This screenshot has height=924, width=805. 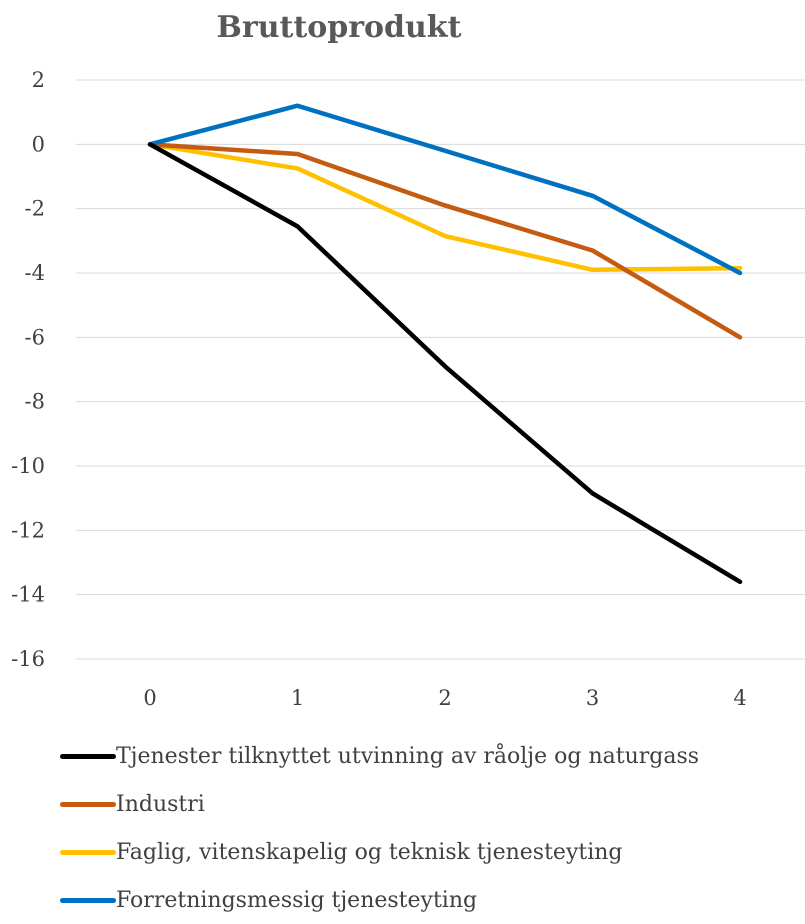 I want to click on x-axis-ticks: 0 1 2 3 4, so click(x=444, y=698).